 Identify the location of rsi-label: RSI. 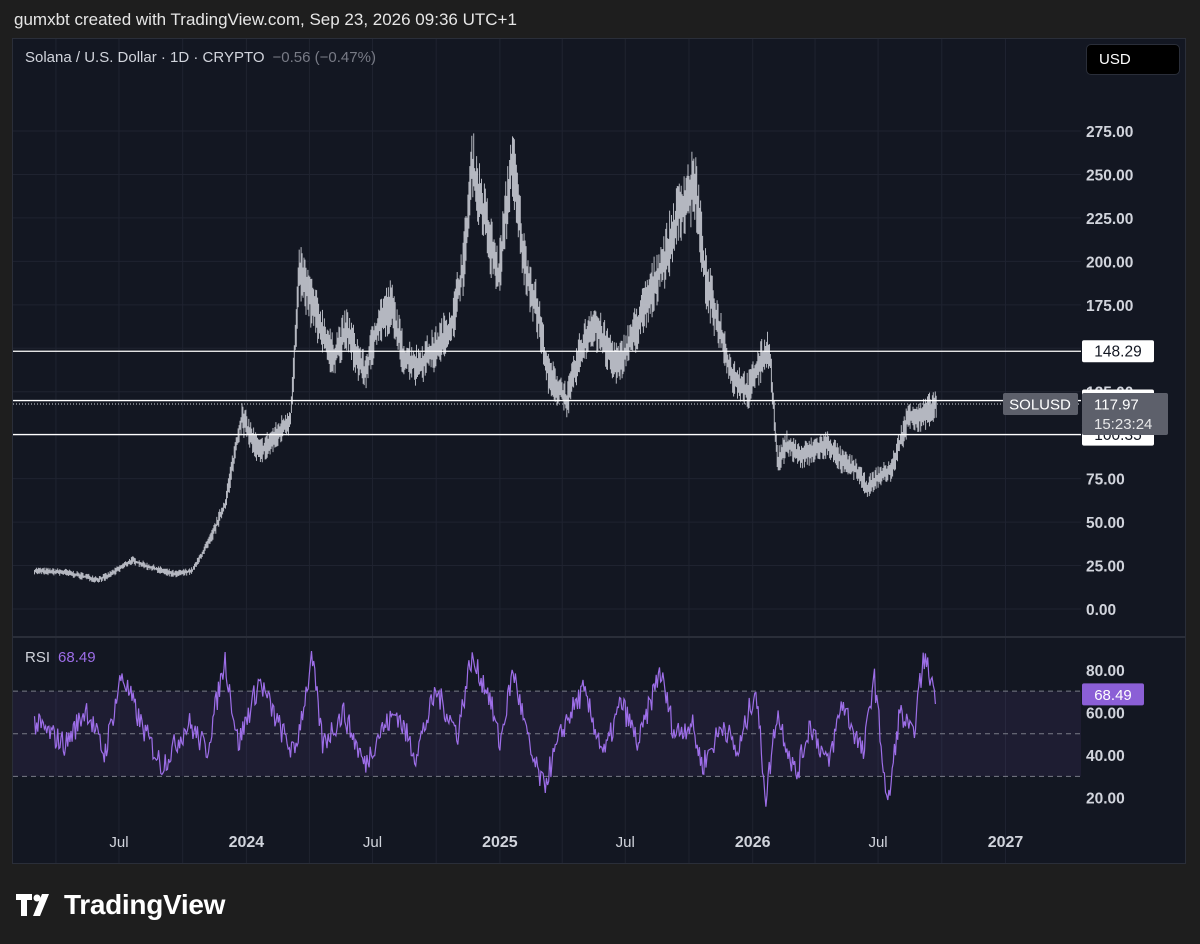
(38, 657).